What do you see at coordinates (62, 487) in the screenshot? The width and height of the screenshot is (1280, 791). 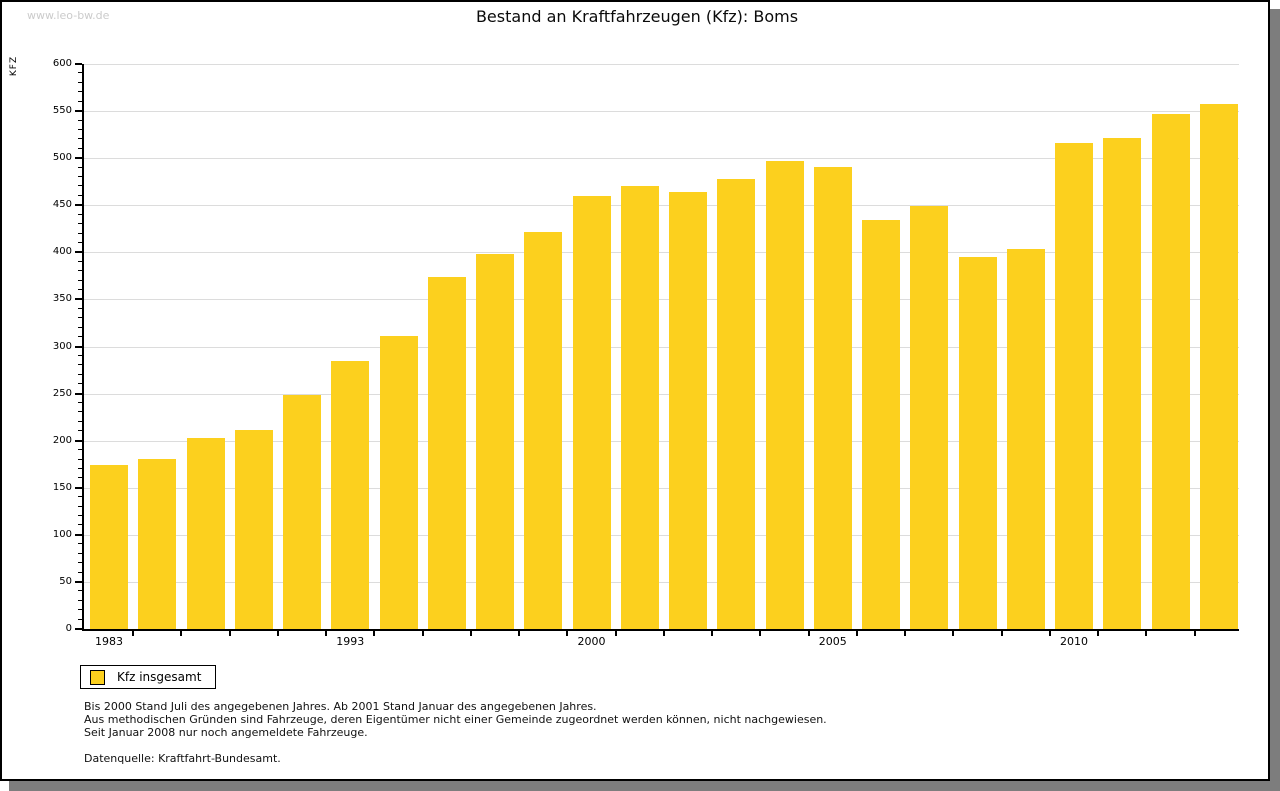 I see `y-tick-label: 150` at bounding box center [62, 487].